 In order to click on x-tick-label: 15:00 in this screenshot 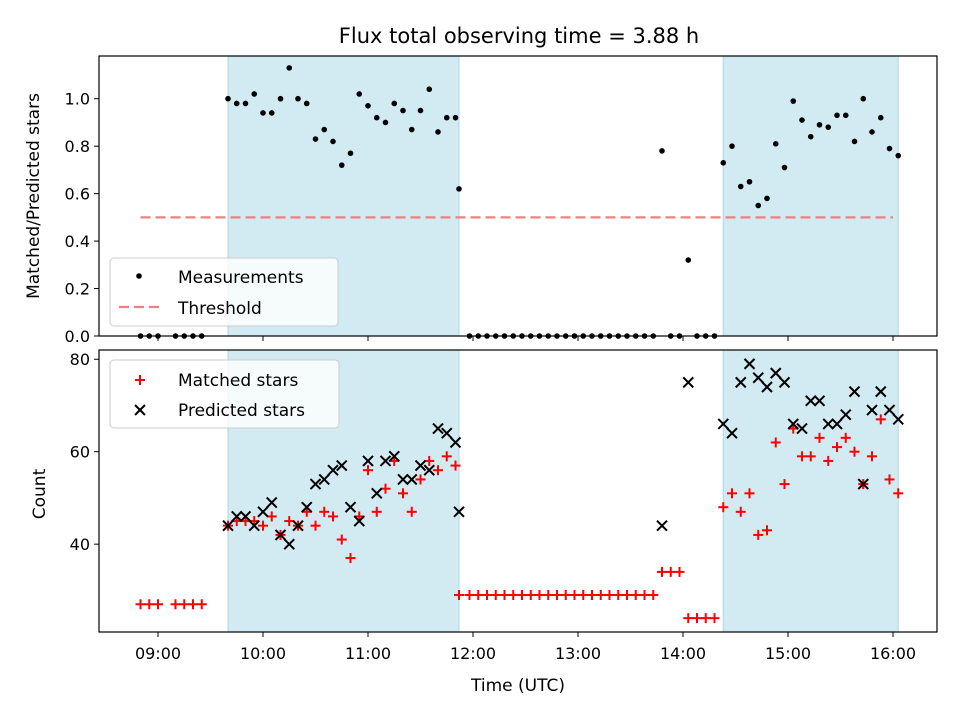, I will do `click(788, 653)`.